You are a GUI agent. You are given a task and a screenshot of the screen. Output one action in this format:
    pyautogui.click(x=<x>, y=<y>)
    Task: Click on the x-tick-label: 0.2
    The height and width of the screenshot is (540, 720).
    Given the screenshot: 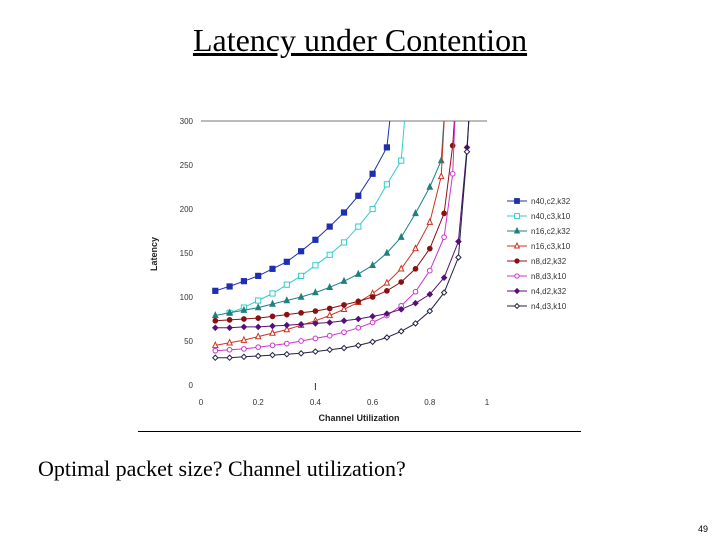 What is the action you would take?
    pyautogui.click(x=259, y=402)
    